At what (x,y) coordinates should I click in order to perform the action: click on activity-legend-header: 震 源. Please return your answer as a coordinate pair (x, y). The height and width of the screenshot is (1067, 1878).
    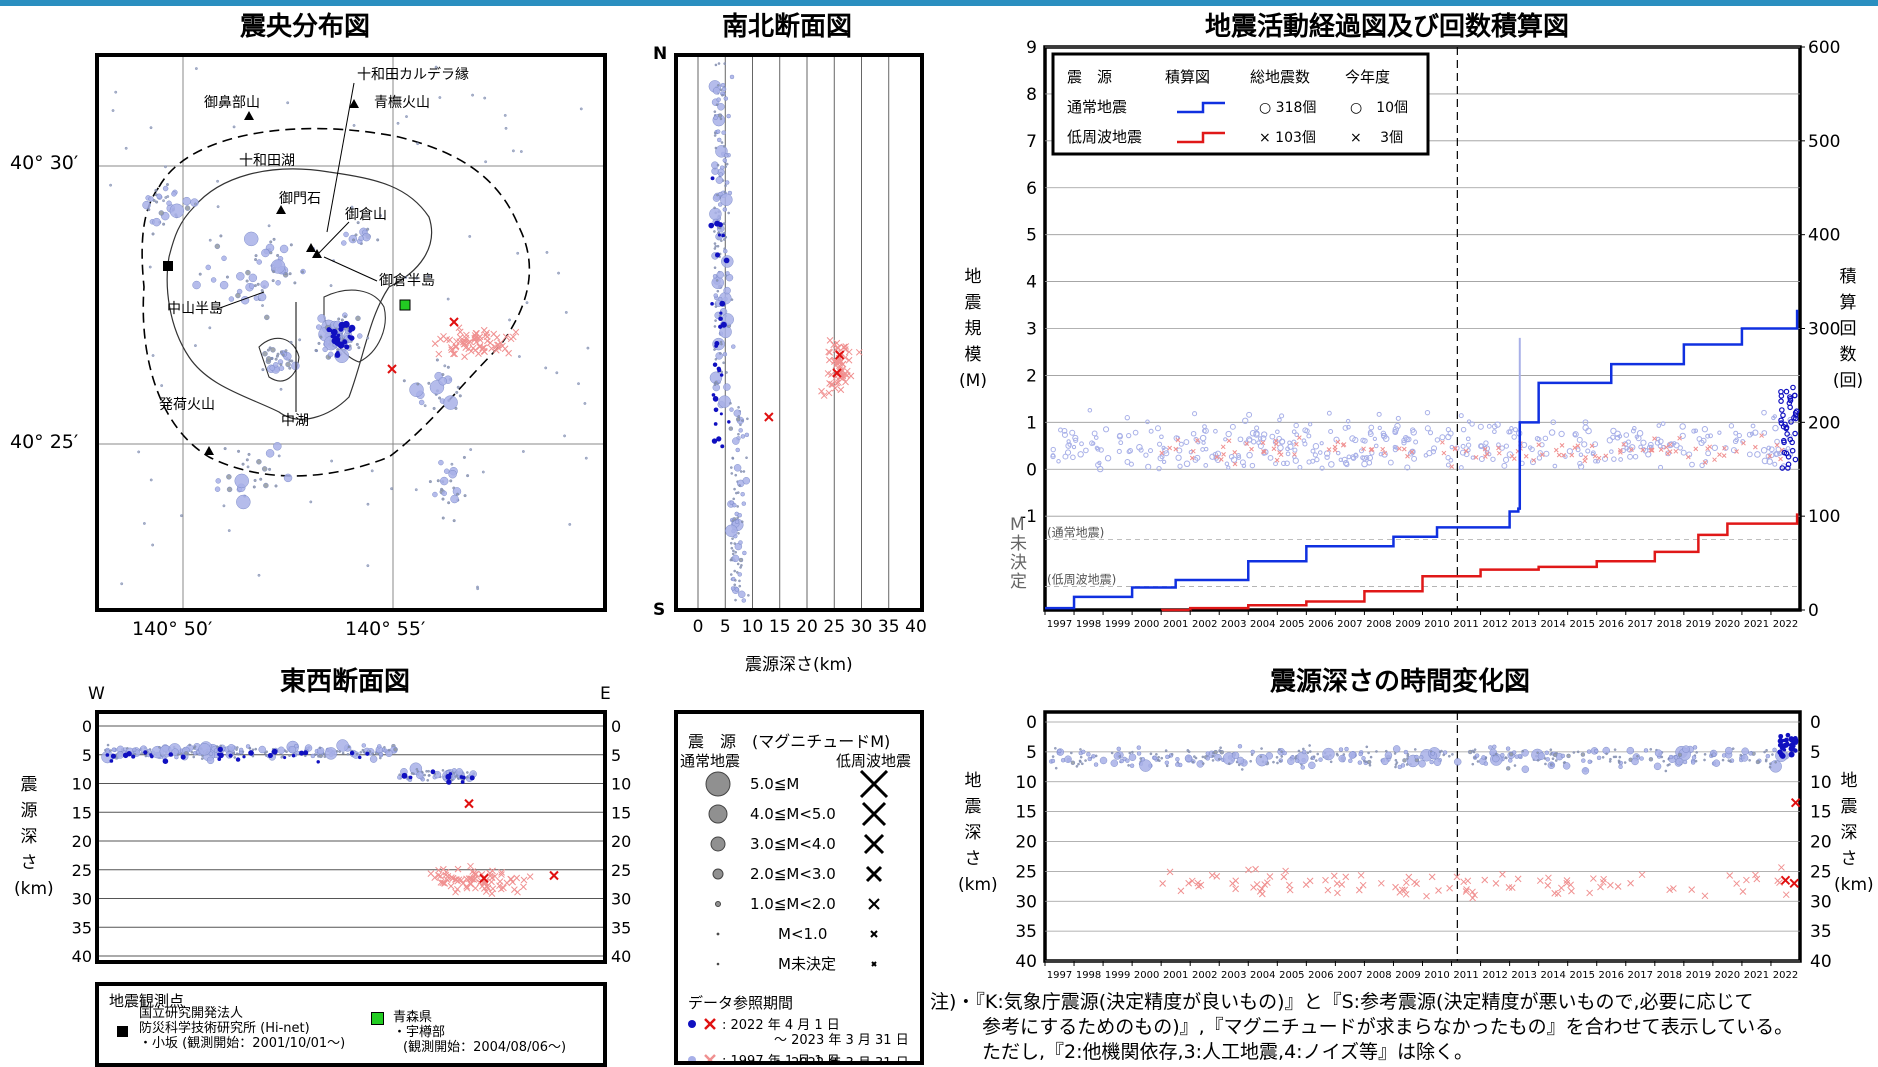
    Looking at the image, I should click on (1089, 77).